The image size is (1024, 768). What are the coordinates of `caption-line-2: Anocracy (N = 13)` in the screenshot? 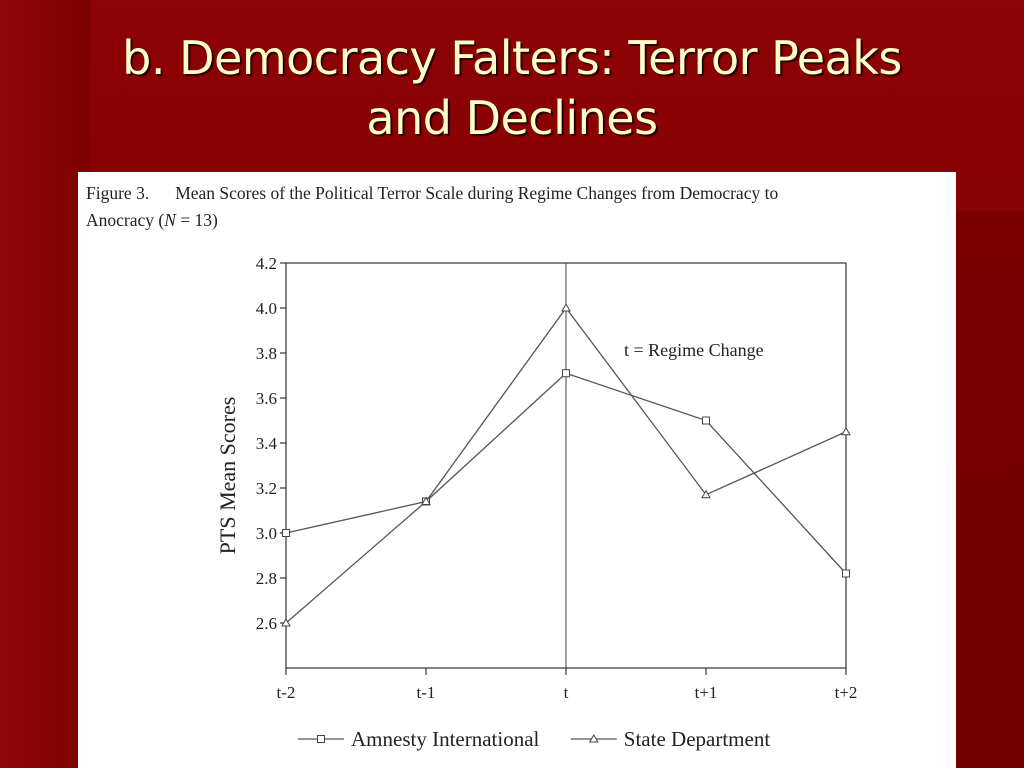 It's located at (516, 220).